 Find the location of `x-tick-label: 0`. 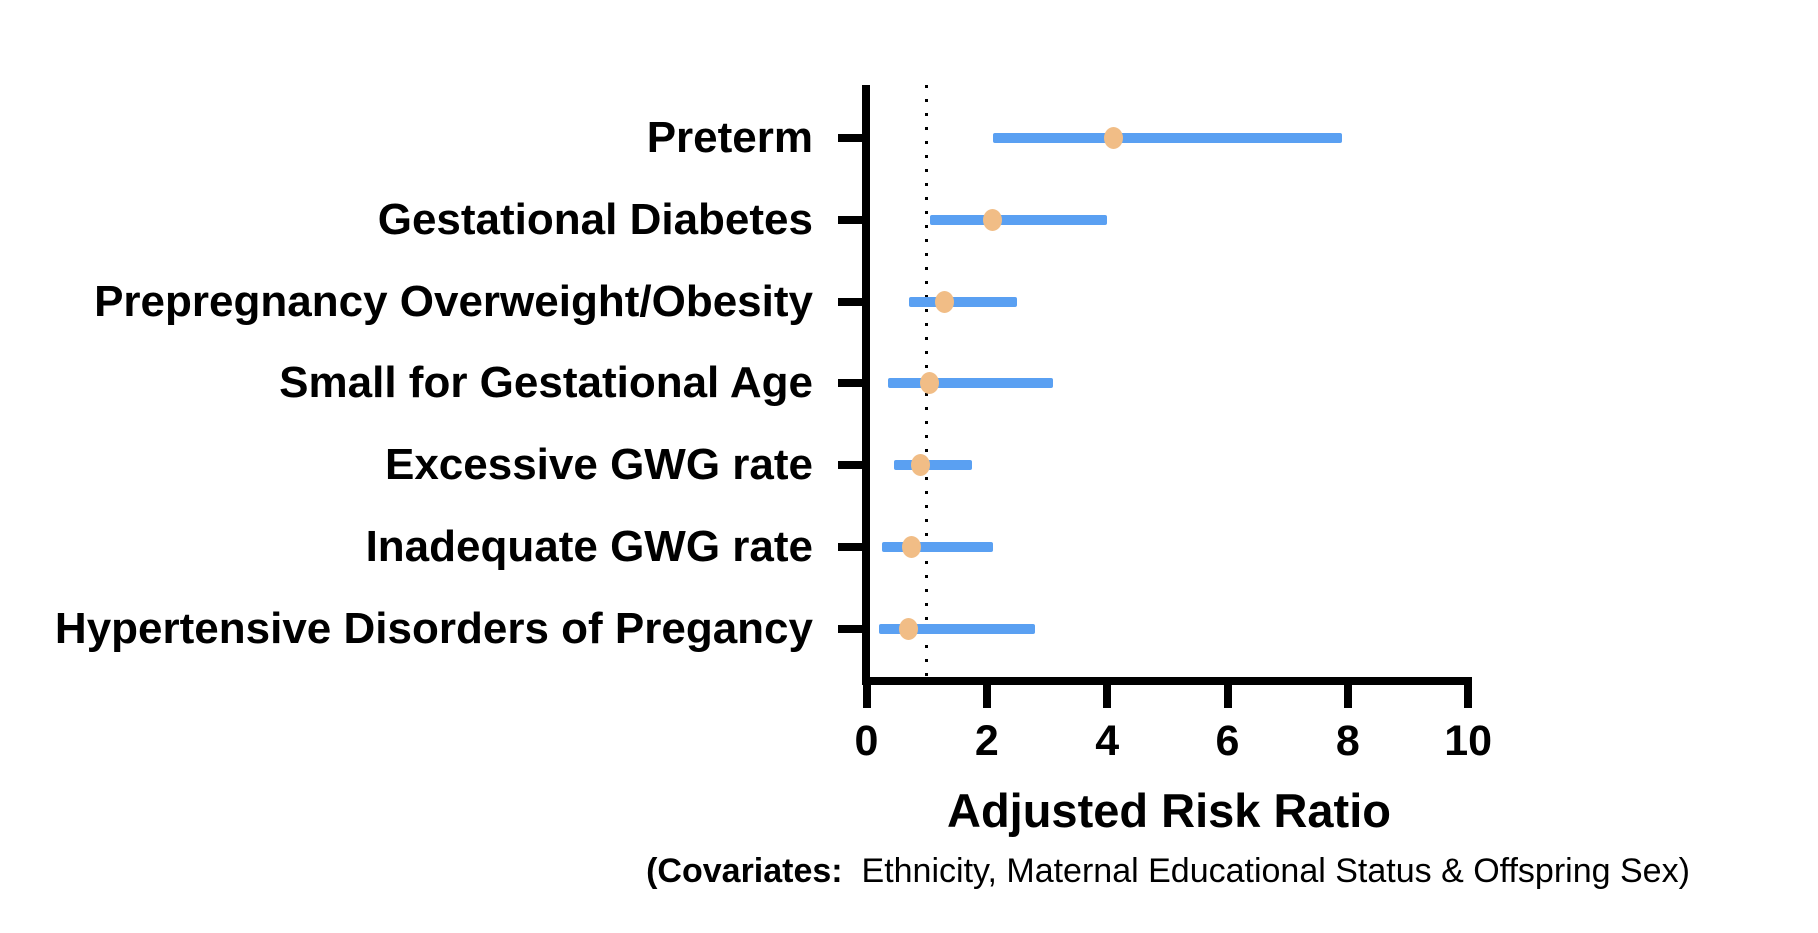

x-tick-label: 0 is located at coordinates (866, 741).